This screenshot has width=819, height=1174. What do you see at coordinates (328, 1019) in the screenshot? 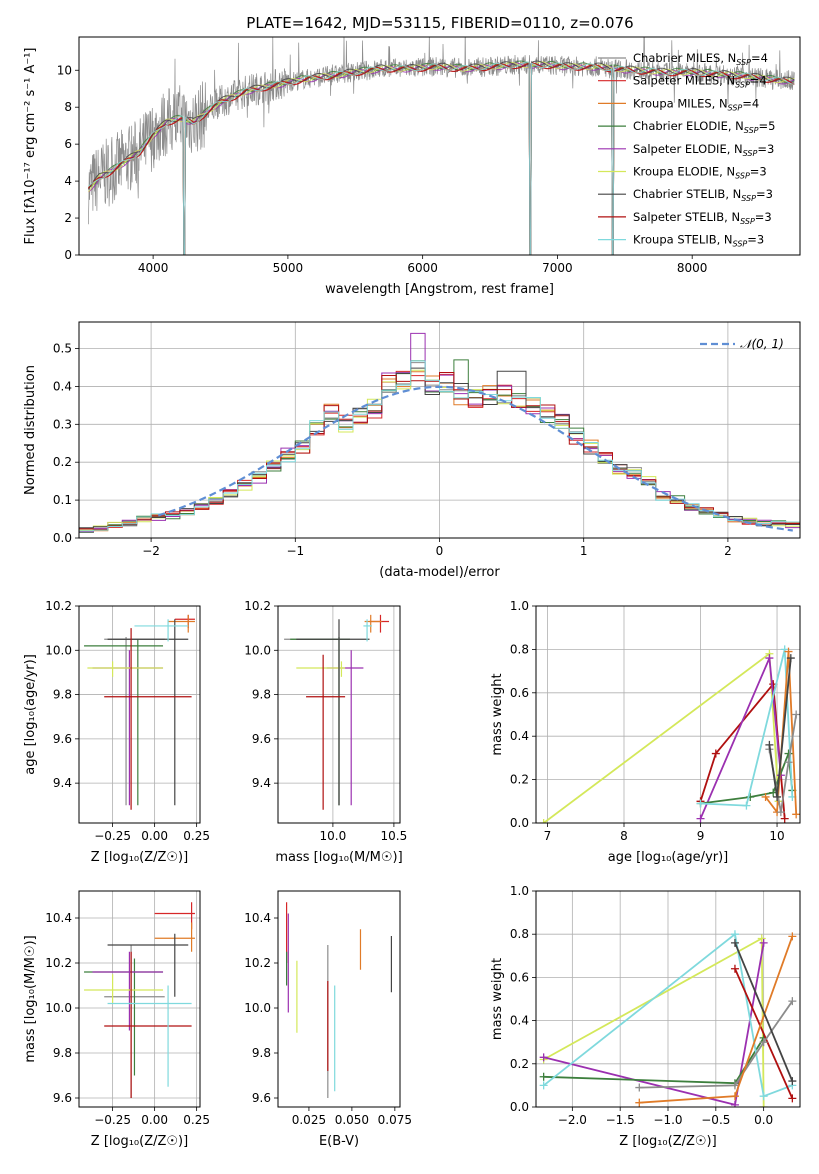
I see `mass-vs-extinction-panel: 0.025 0.050 0.075 9.6 9.8 10.0 10.2 10.4 E(B-V)` at bounding box center [328, 1019].